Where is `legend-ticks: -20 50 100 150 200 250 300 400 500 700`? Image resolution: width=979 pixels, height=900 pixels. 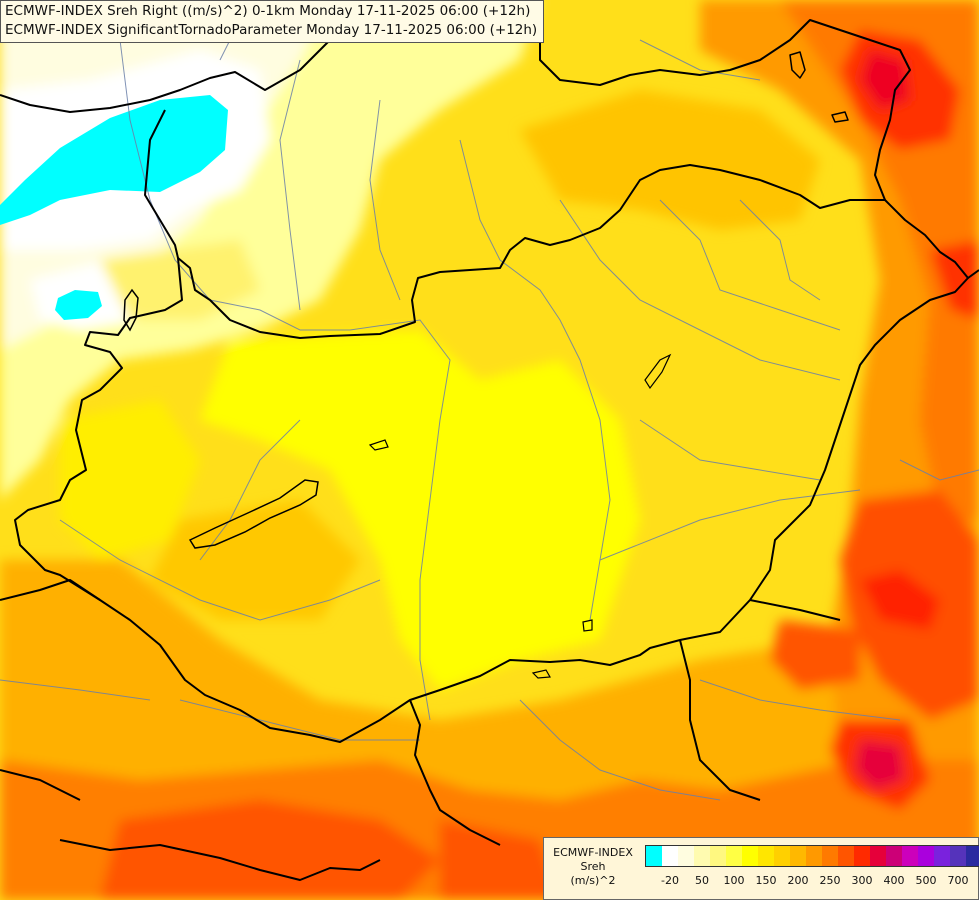
legend-ticks: -20 50 100 150 200 250 300 400 500 700 is located at coordinates (810, 882).